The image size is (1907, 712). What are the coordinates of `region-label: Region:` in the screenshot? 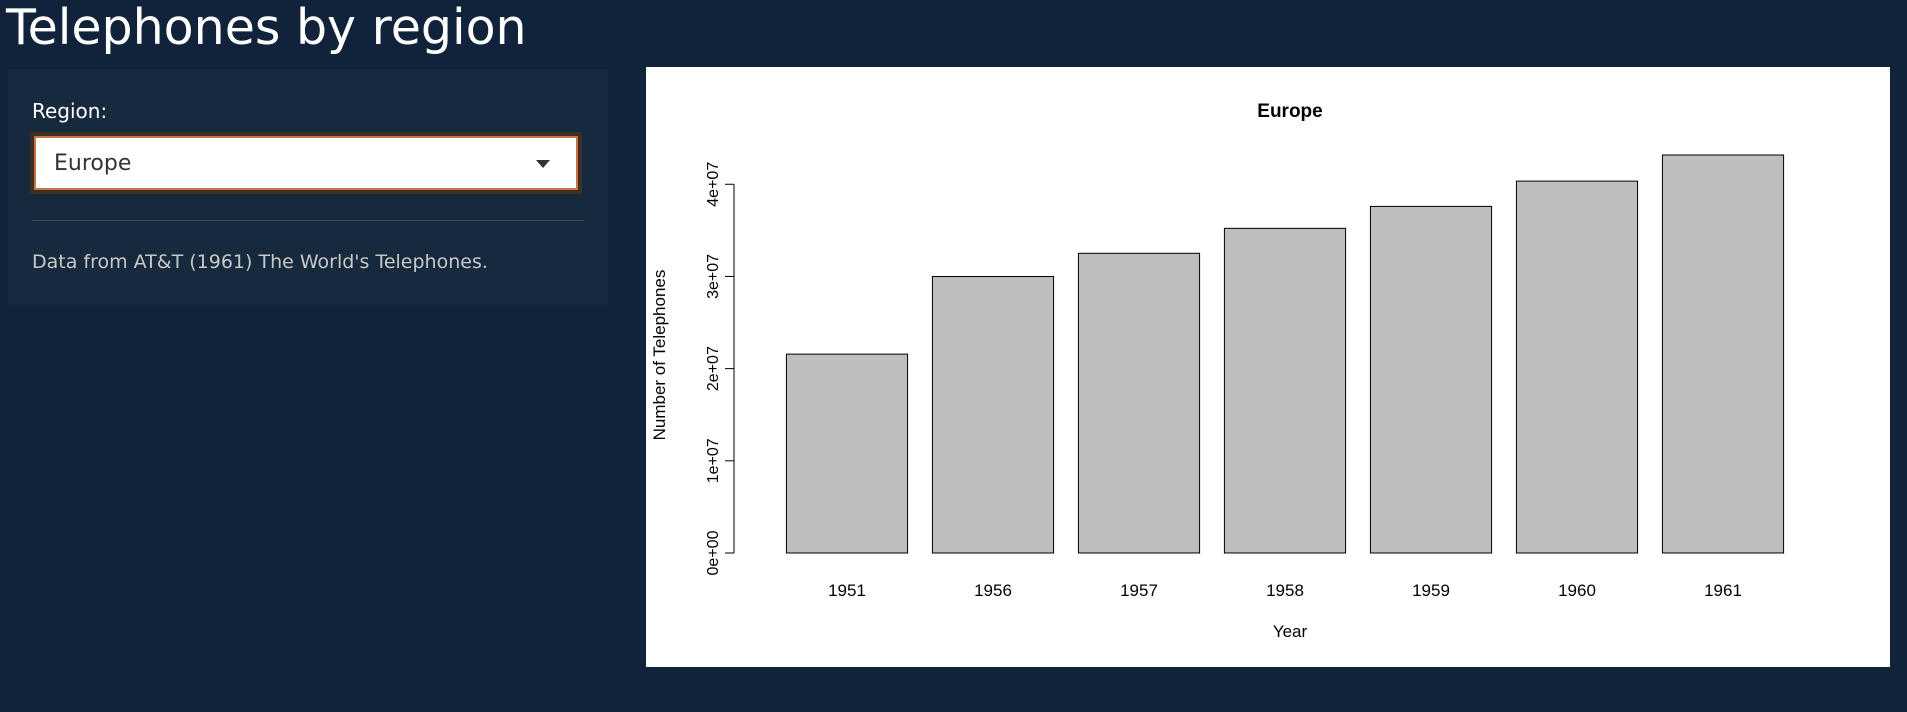 It's located at (70, 111).